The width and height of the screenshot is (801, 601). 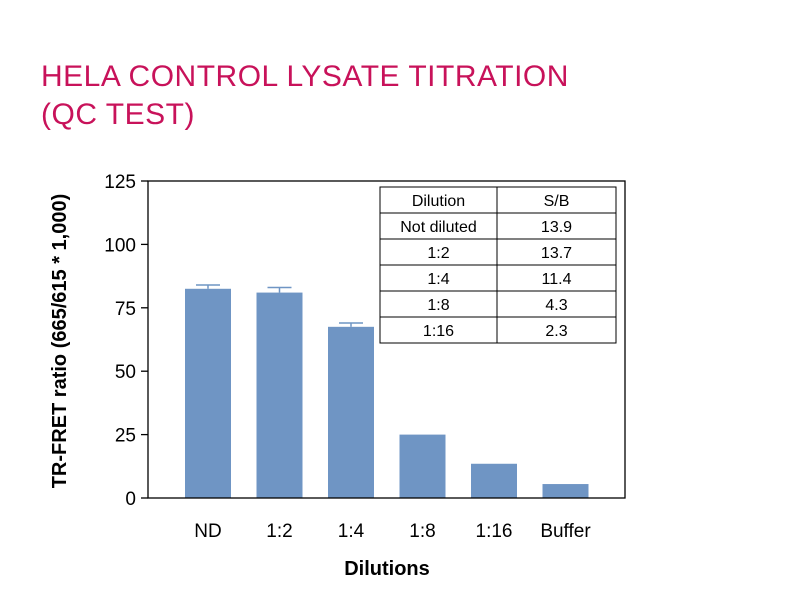 What do you see at coordinates (130, 499) in the screenshot?
I see `y-tick-label: 0` at bounding box center [130, 499].